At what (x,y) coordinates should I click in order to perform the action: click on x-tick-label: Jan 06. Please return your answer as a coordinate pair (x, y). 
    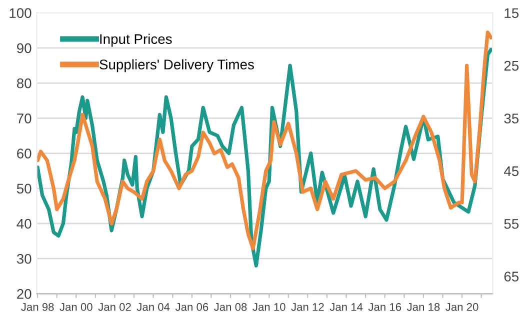
    Looking at the image, I should click on (191, 307).